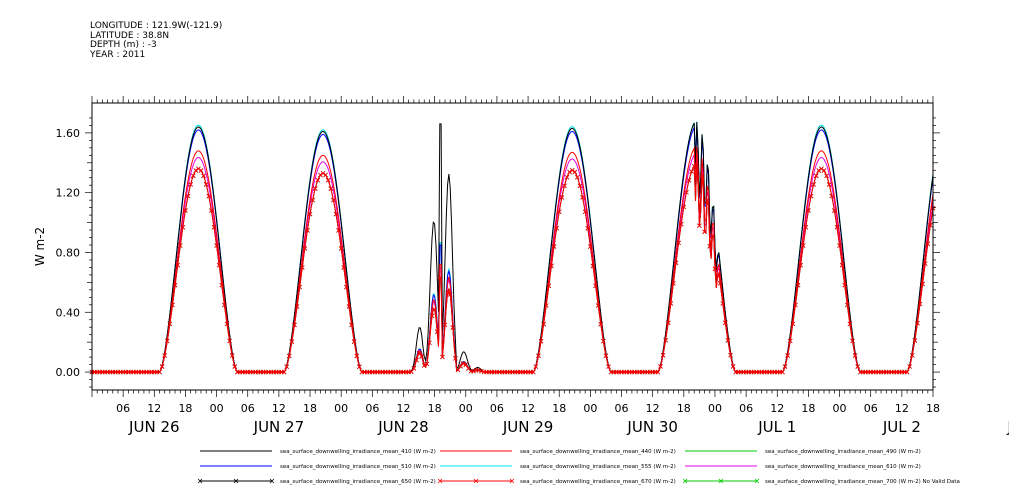 Image resolution: width=1009 pixels, height=504 pixels. Describe the element at coordinates (901, 427) in the screenshot. I see `x-date-label: JUL 2` at that location.